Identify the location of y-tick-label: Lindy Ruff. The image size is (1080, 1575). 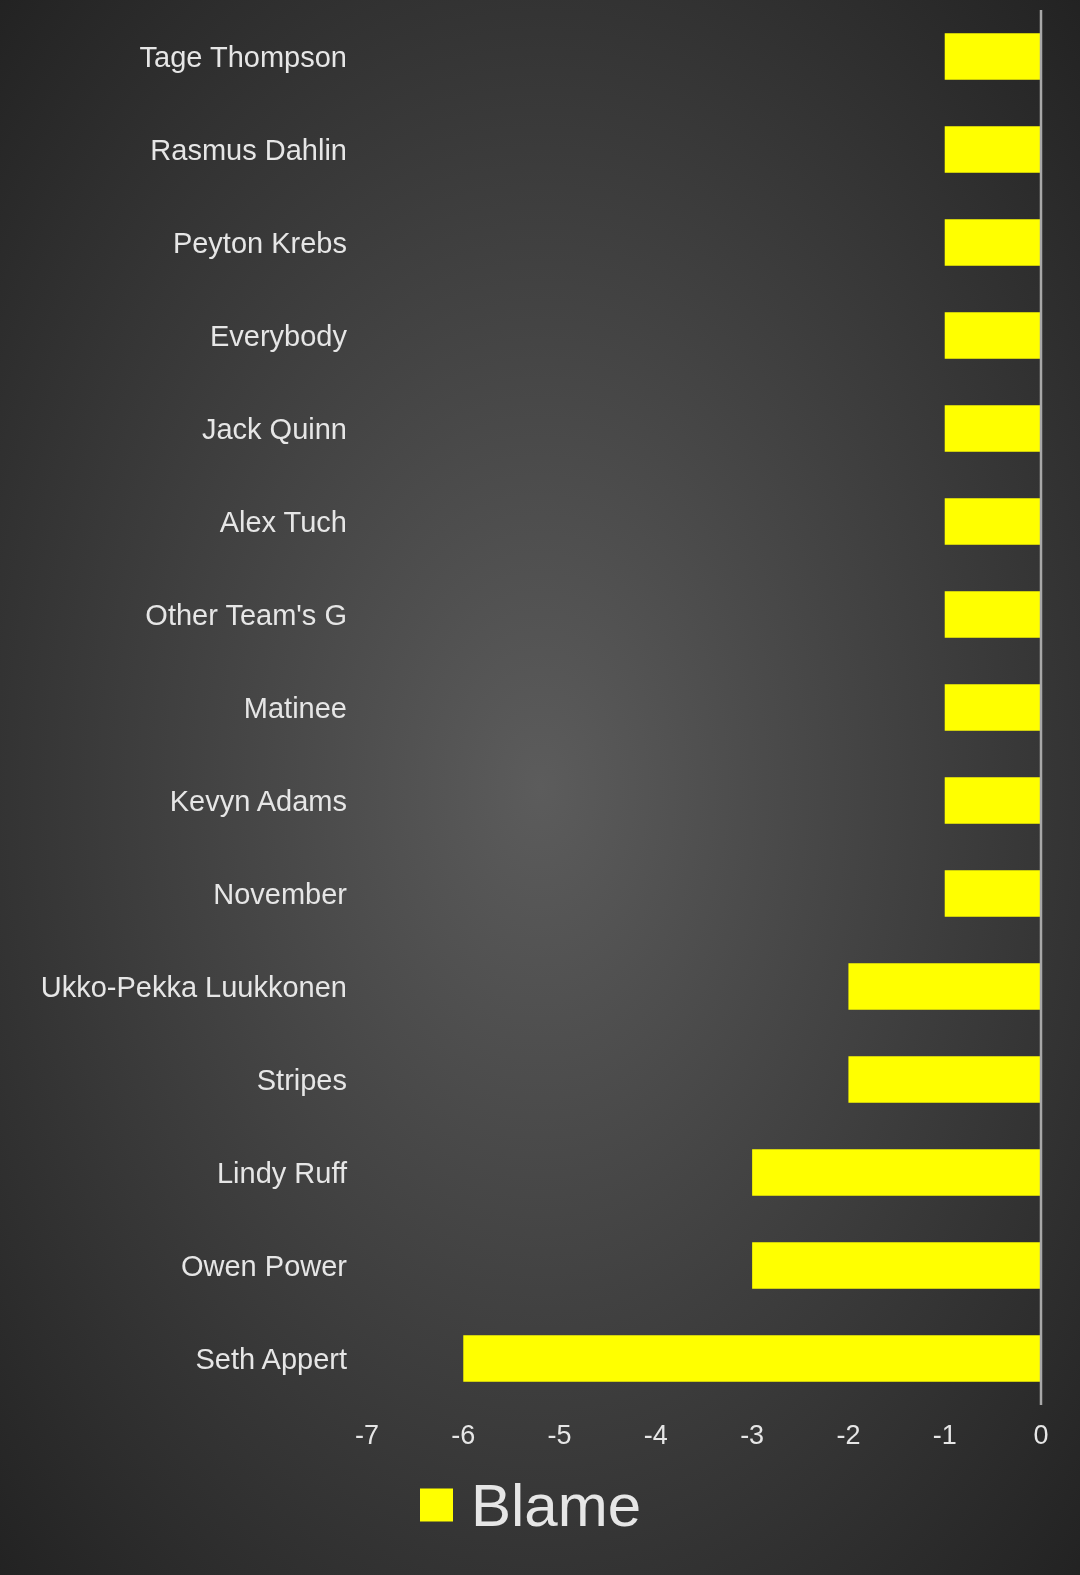
(282, 1172).